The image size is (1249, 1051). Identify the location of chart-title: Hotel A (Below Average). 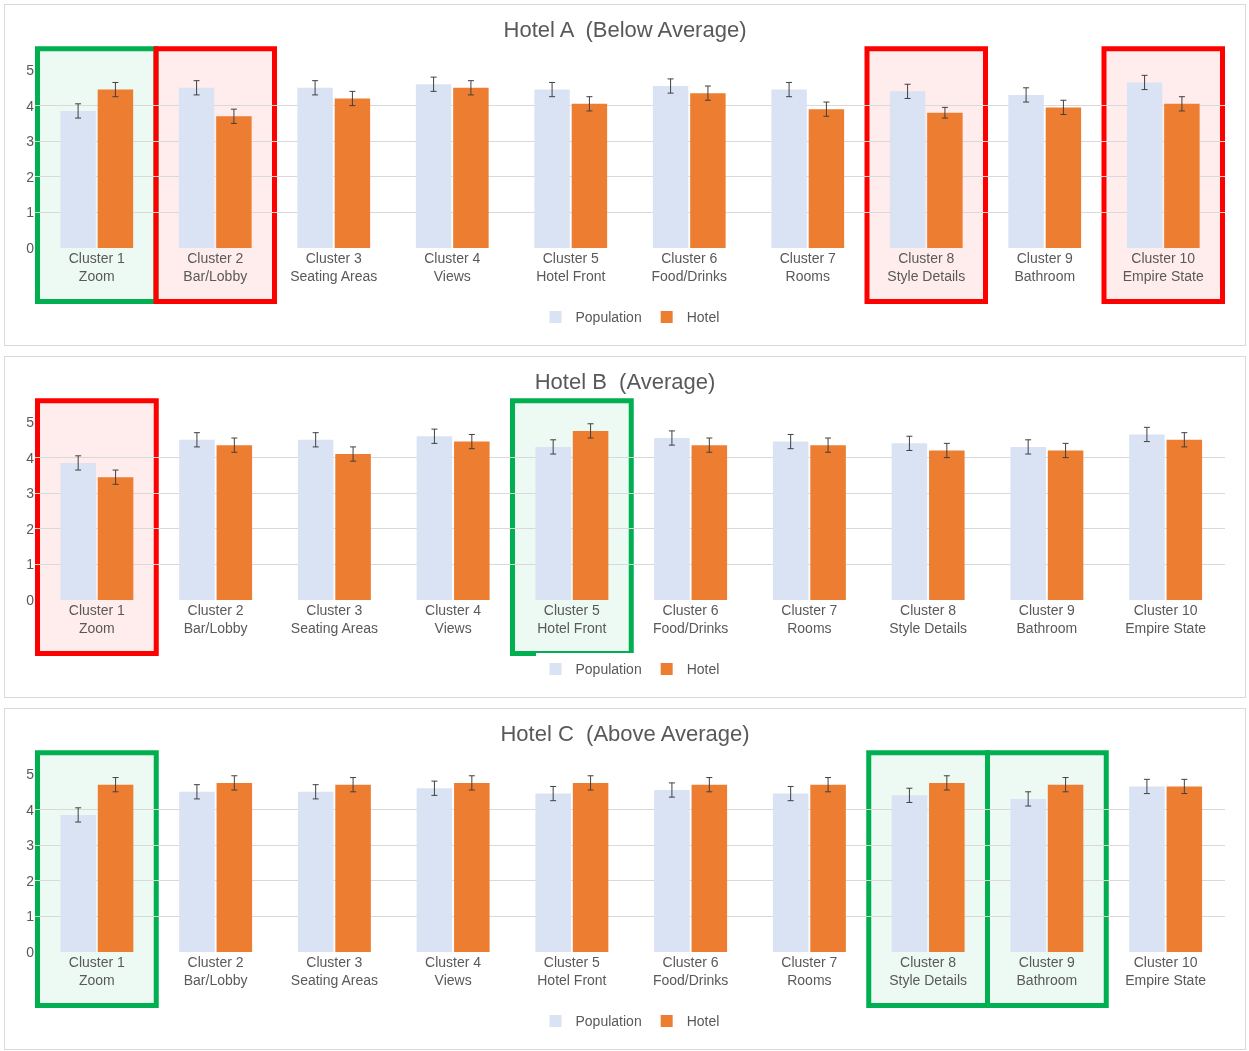
(625, 30).